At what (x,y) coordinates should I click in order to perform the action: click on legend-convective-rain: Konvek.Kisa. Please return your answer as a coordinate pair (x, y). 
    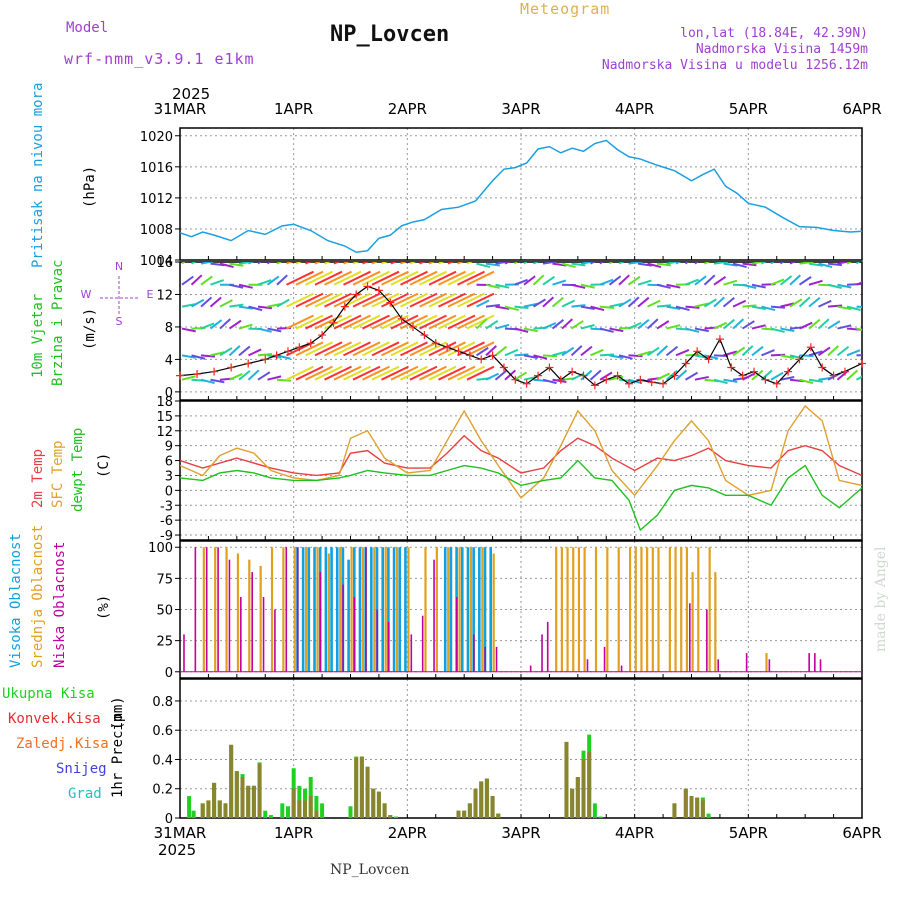
    Looking at the image, I should click on (54, 719).